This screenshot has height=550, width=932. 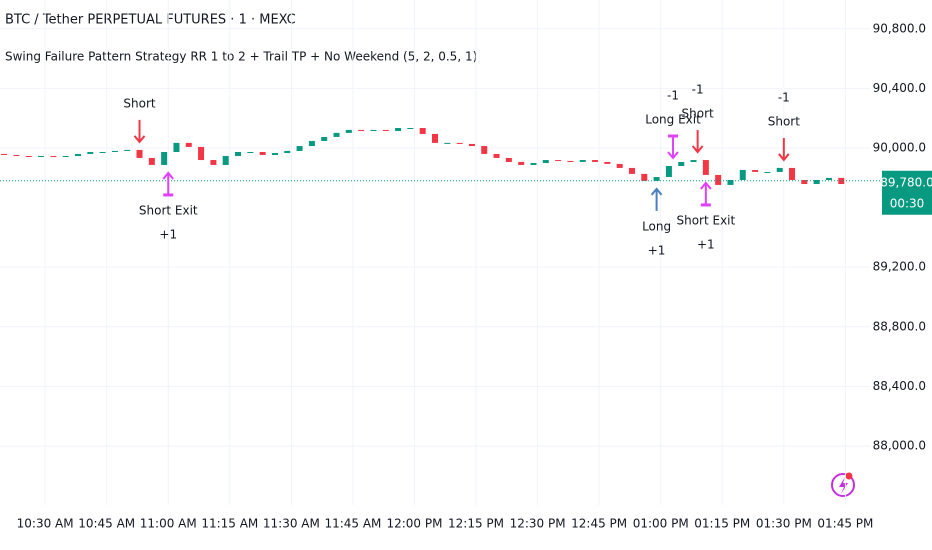 What do you see at coordinates (673, 119) in the screenshot?
I see `signal-label: Long Exit` at bounding box center [673, 119].